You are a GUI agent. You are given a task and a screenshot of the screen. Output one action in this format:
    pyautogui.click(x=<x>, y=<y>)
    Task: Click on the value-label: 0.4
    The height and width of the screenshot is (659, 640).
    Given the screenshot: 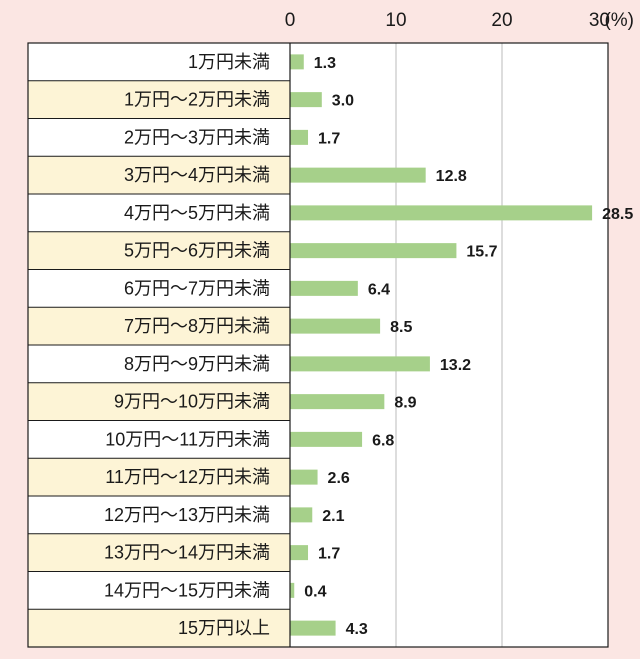 What is the action you would take?
    pyautogui.click(x=315, y=591)
    